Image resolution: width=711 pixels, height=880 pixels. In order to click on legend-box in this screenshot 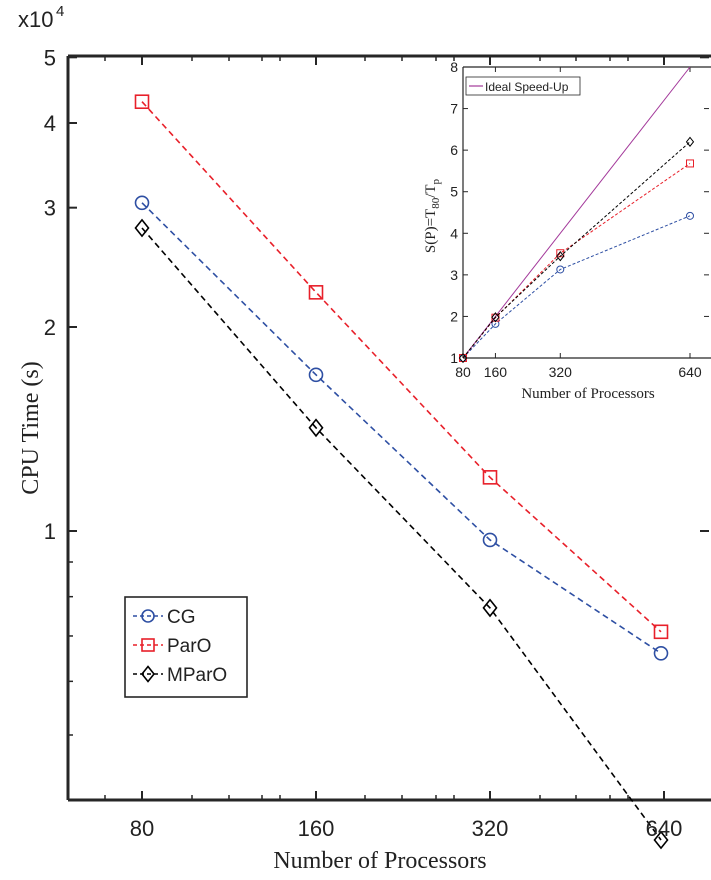, I will do `click(186, 647)`.